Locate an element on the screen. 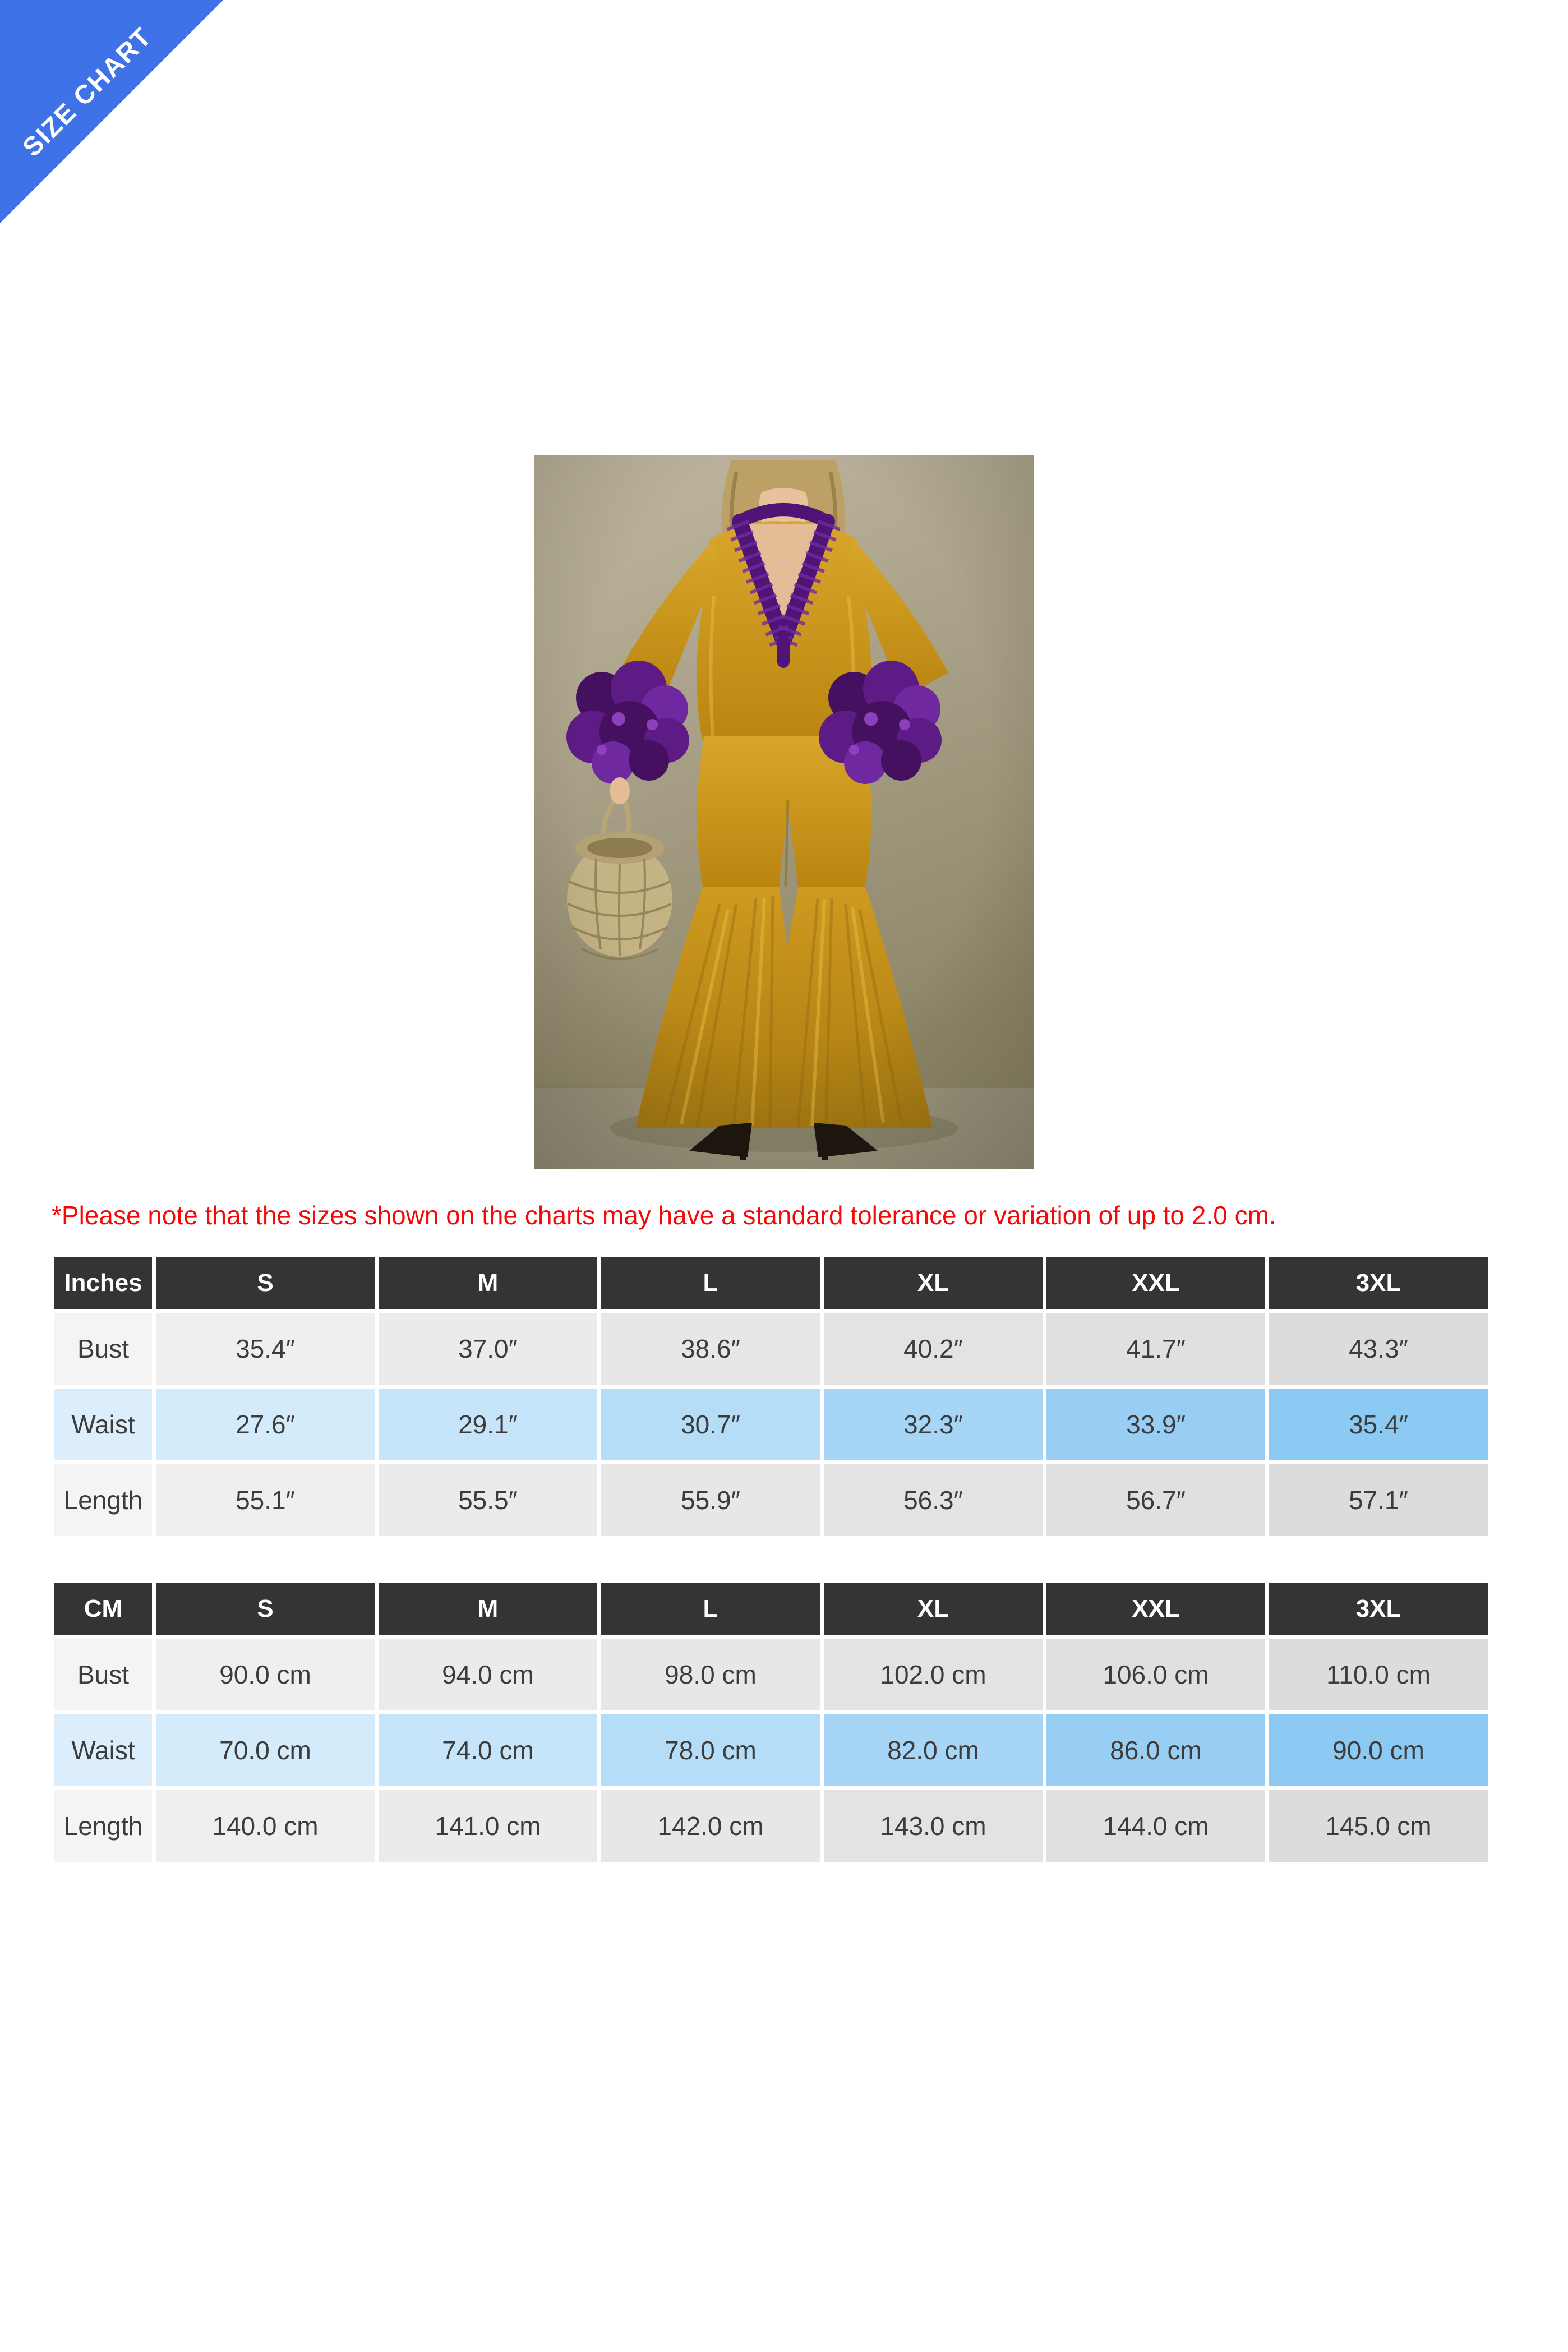 The height and width of the screenshot is (2352, 1568). measurement-value: 55.5″ is located at coordinates (488, 1500).